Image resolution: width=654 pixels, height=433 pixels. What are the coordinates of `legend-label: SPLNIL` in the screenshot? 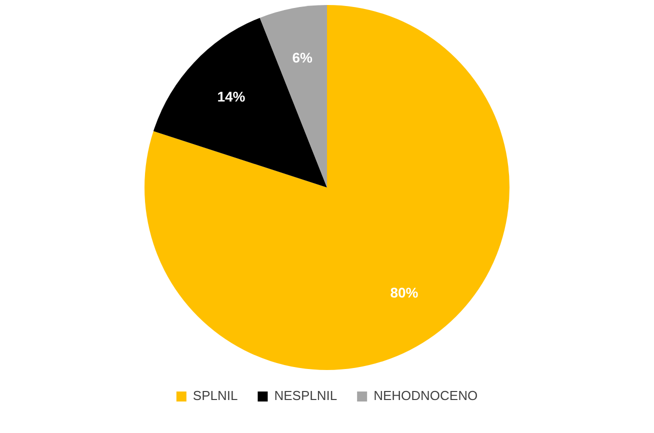 It's located at (215, 396).